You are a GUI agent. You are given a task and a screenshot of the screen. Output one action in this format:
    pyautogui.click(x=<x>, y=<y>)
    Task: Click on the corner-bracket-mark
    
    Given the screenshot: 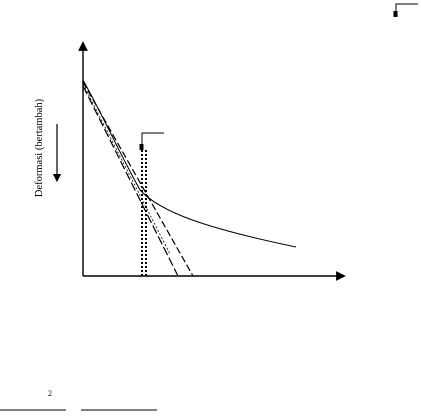 What is the action you would take?
    pyautogui.click(x=405, y=10)
    